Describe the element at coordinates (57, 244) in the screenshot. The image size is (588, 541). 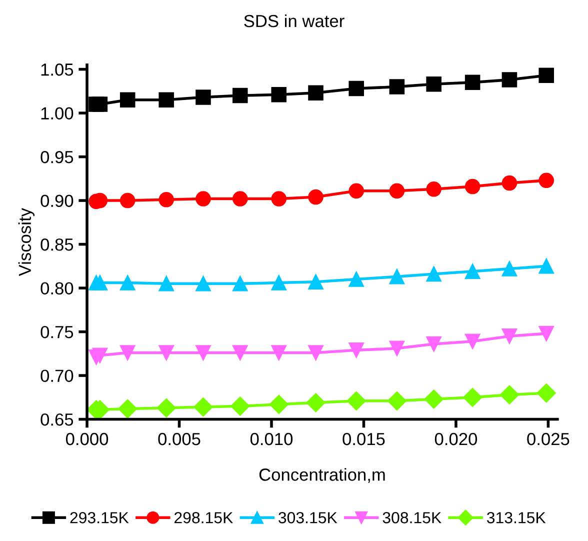
I see `y-tick-label: 0.85` at that location.